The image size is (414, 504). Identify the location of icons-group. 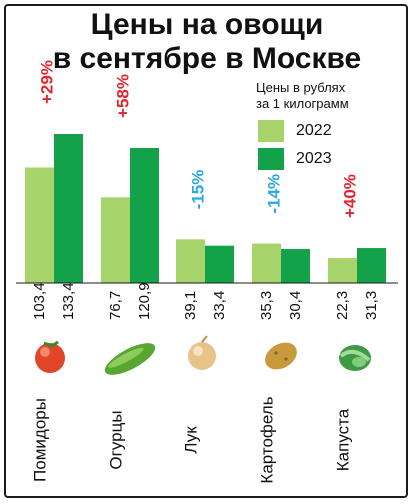
(203, 355).